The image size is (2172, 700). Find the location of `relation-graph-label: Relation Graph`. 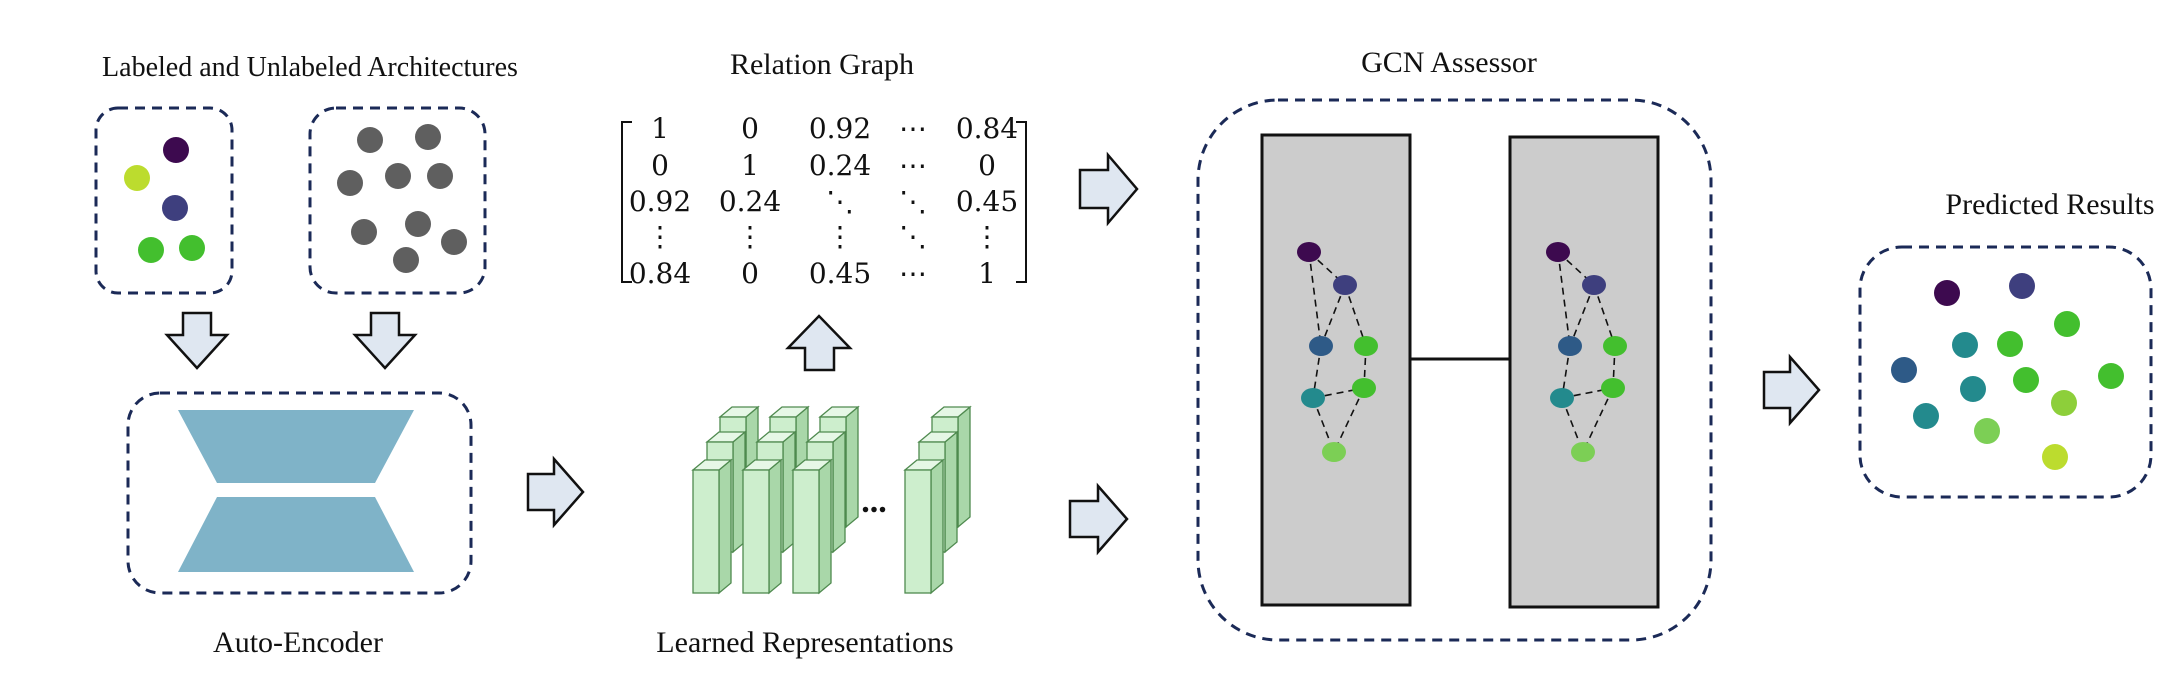

relation-graph-label: Relation Graph is located at coordinates (822, 64).